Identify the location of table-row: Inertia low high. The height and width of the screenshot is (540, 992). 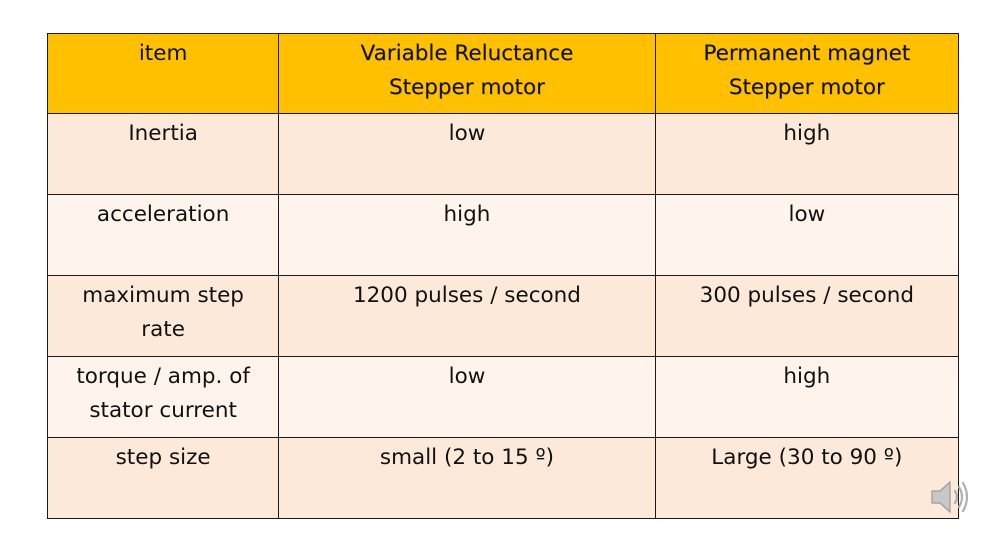
(503, 154).